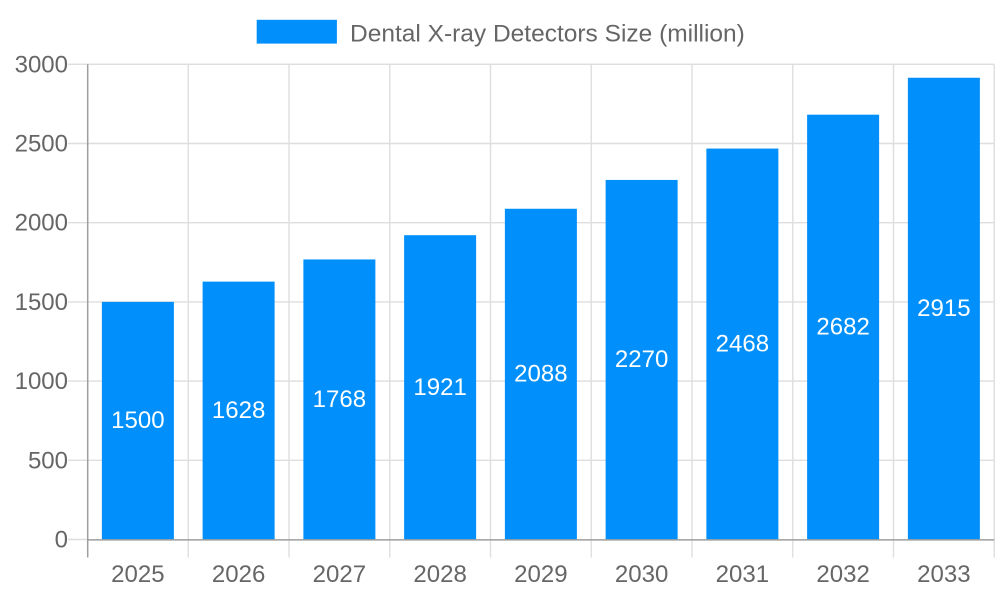  I want to click on svg-text: 1628, so click(238, 410).